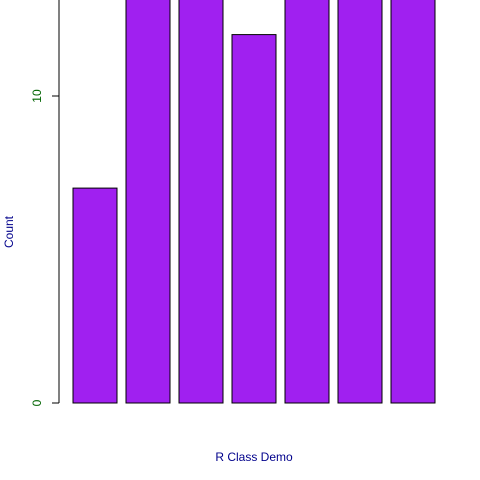 This screenshot has height=480, width=480. I want to click on y-axis: 01020304050, so click(45, 203).